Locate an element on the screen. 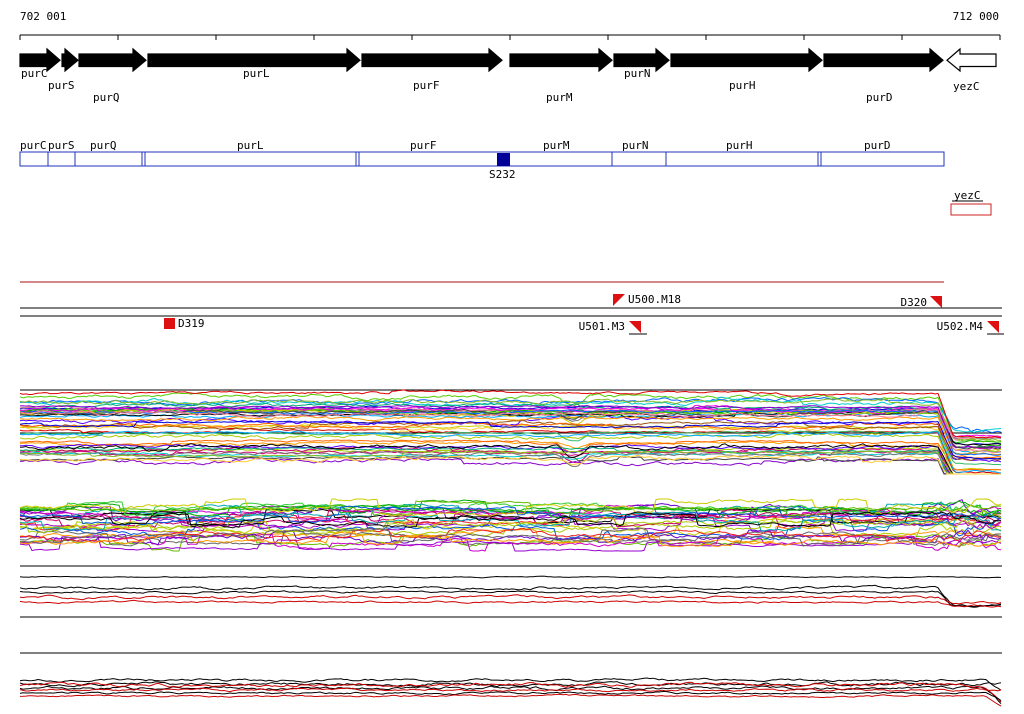 This screenshot has height=714, width=1024. gene-arrow-purL is located at coordinates (254, 60).